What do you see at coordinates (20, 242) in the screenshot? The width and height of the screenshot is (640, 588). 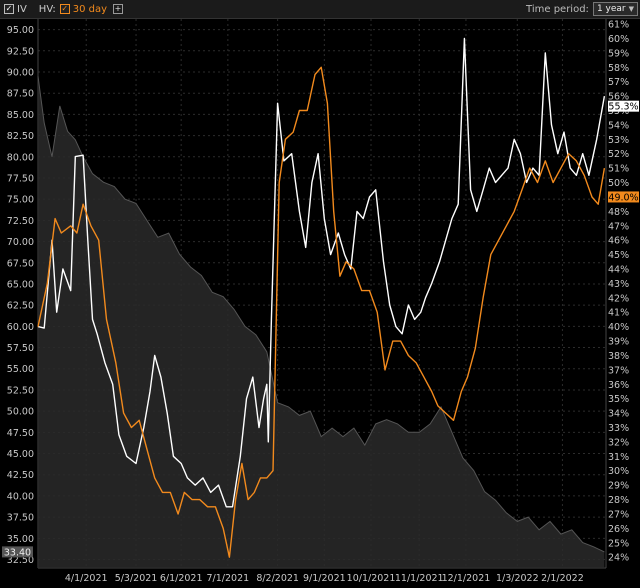 I see `left-tick-label: 70.00` at bounding box center [20, 242].